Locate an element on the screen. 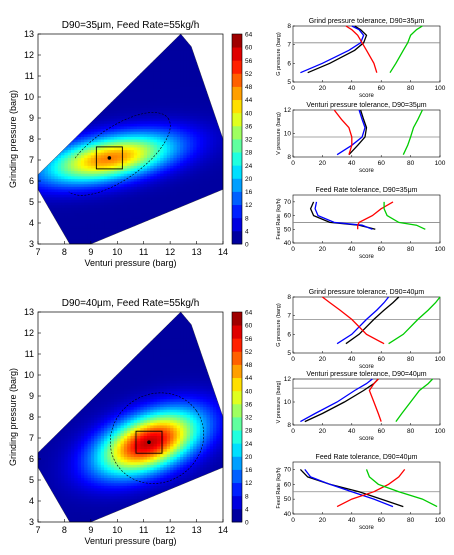 This screenshot has height=555, width=454. colorbar-tick-label: 36 is located at coordinates (249, 126).